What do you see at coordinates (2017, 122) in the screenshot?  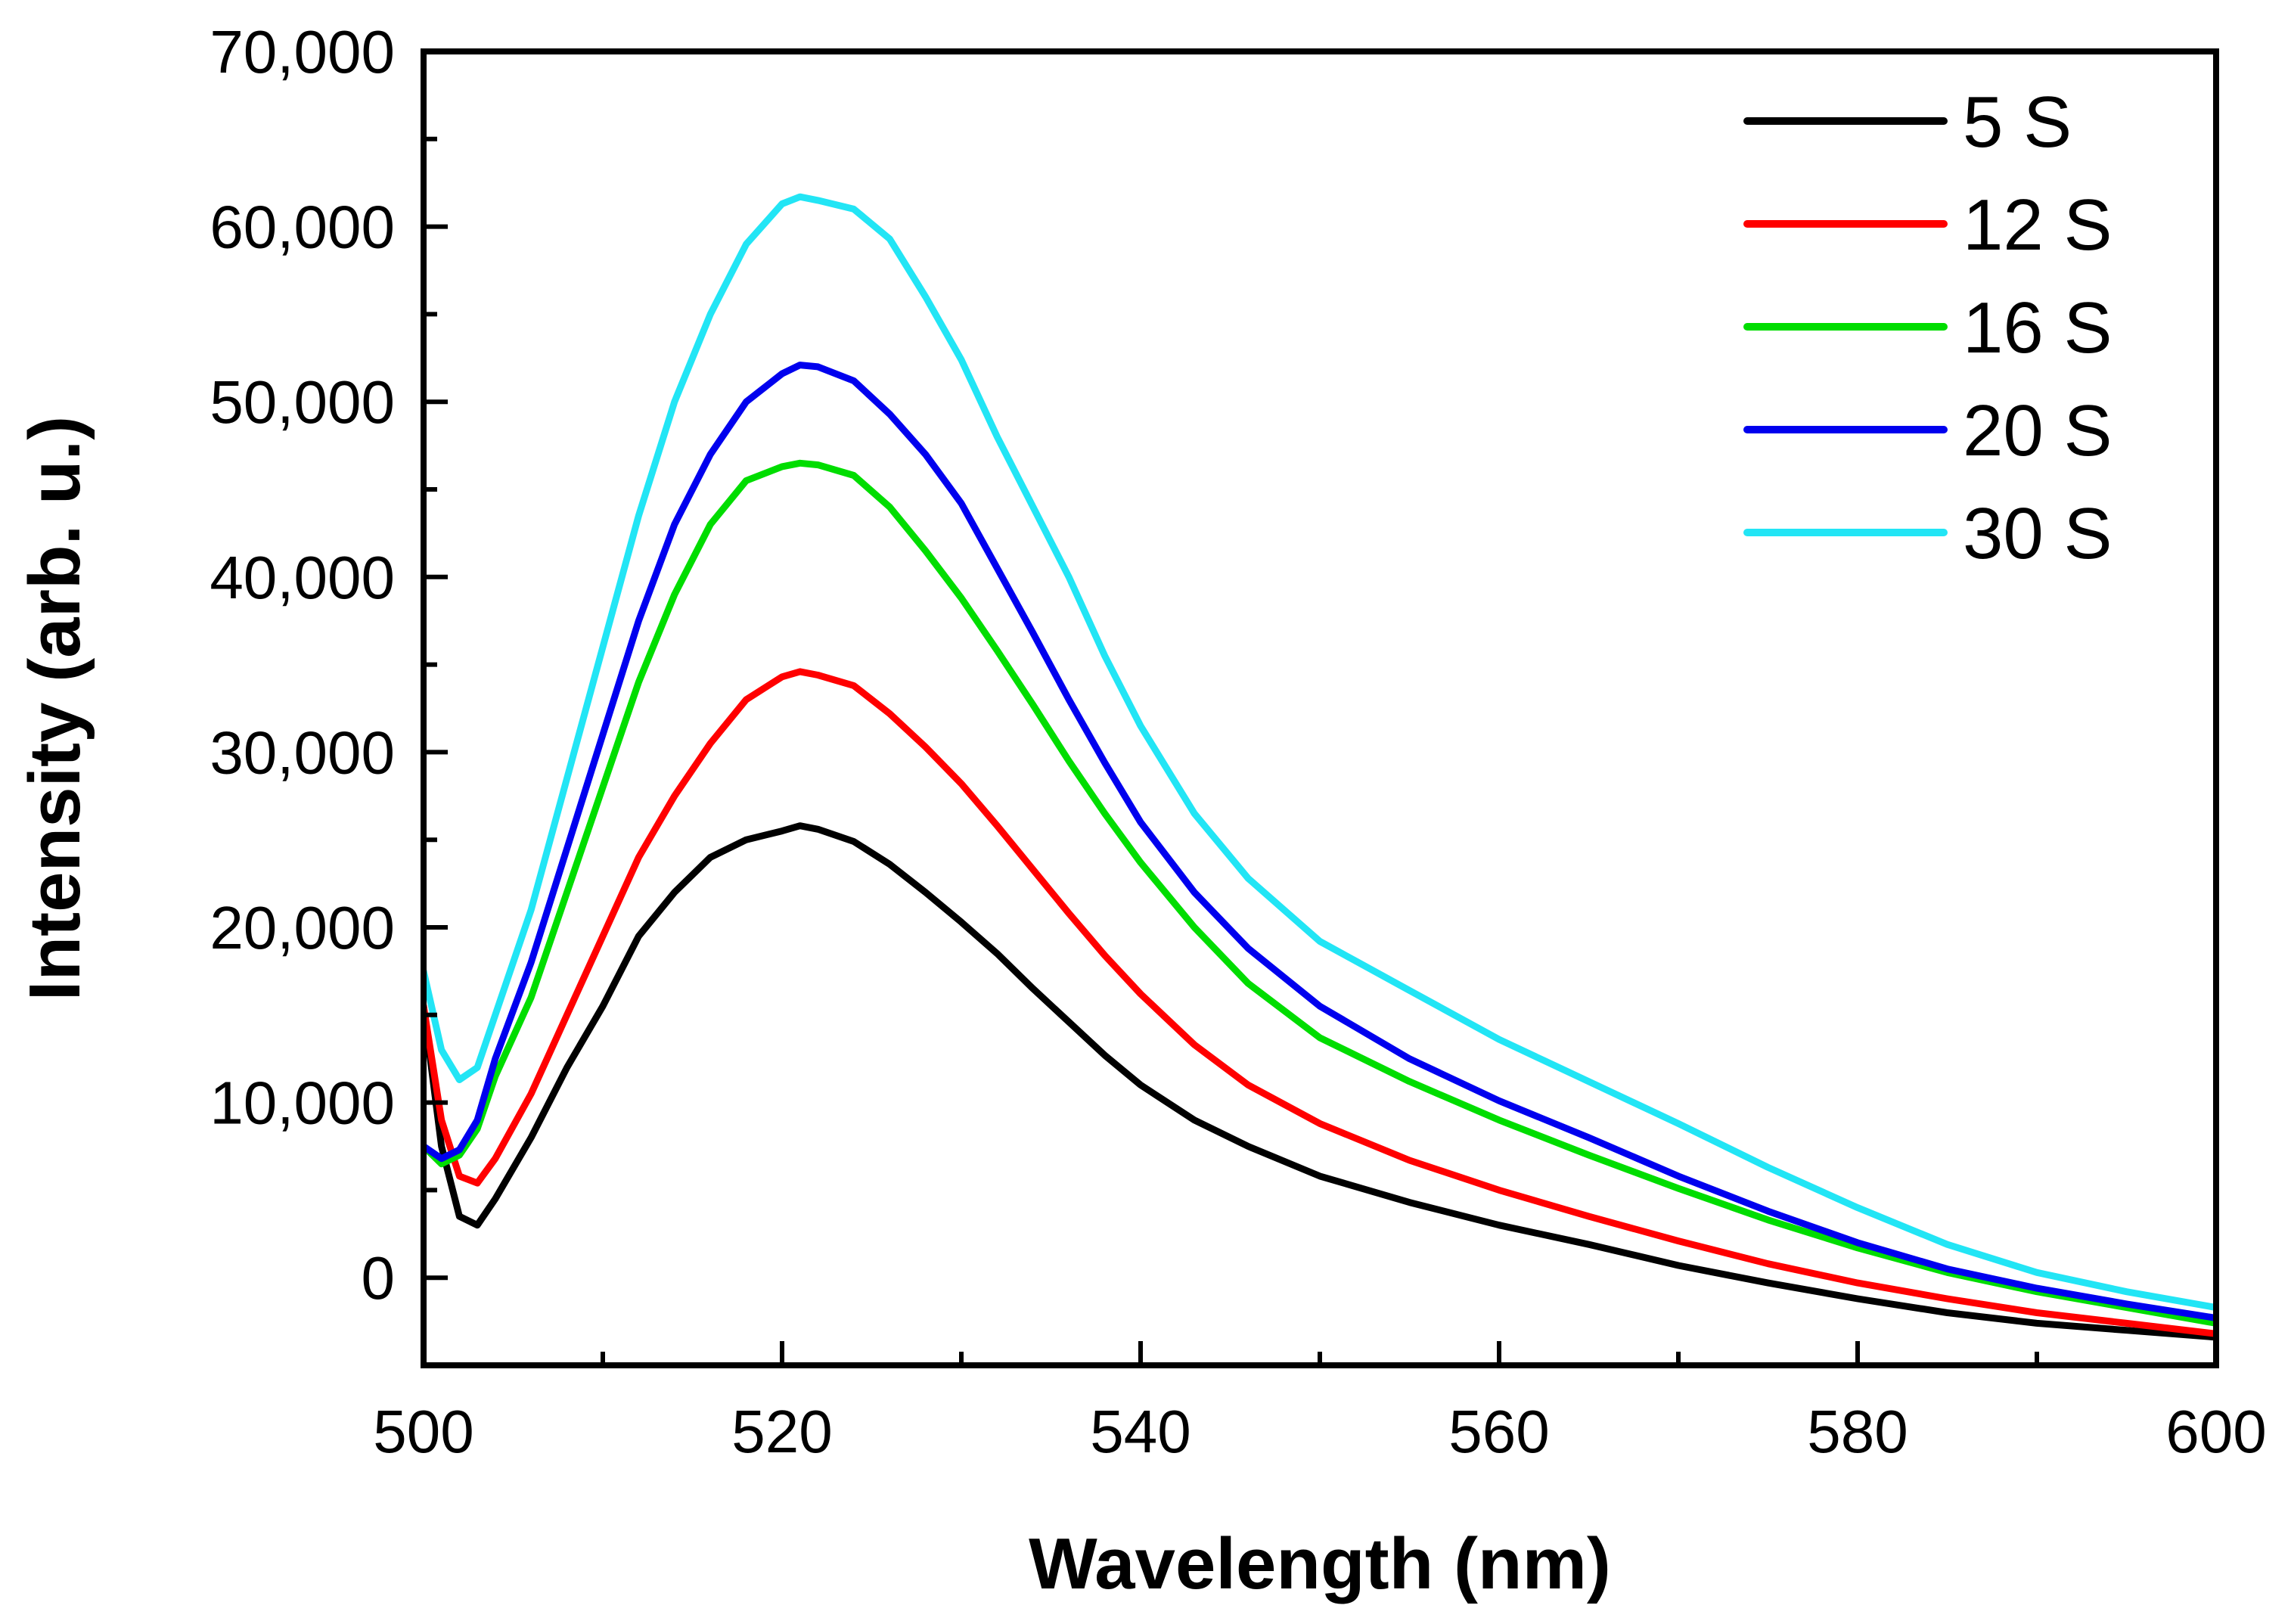 I see `legend-label: 5 S` at bounding box center [2017, 122].